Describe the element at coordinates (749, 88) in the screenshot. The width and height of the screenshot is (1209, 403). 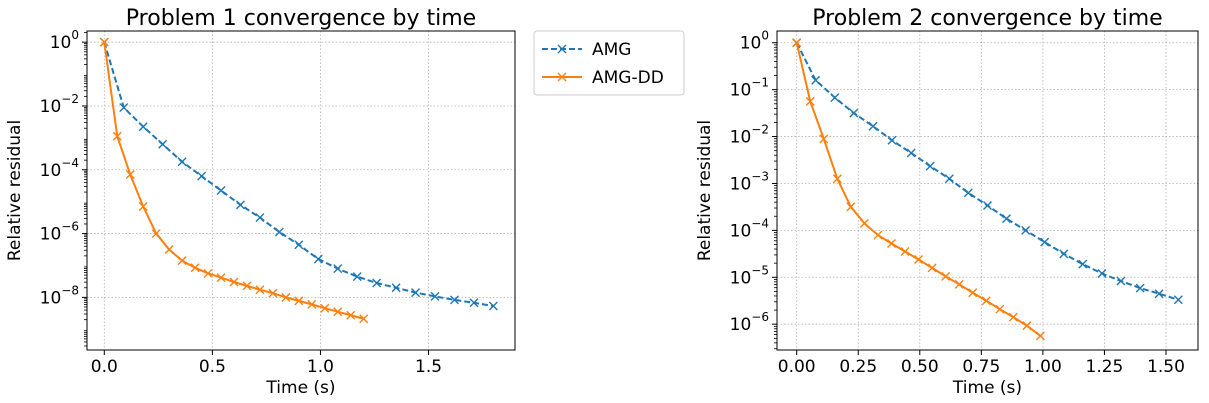
I see `y-tick-label: 10⁻¹` at that location.